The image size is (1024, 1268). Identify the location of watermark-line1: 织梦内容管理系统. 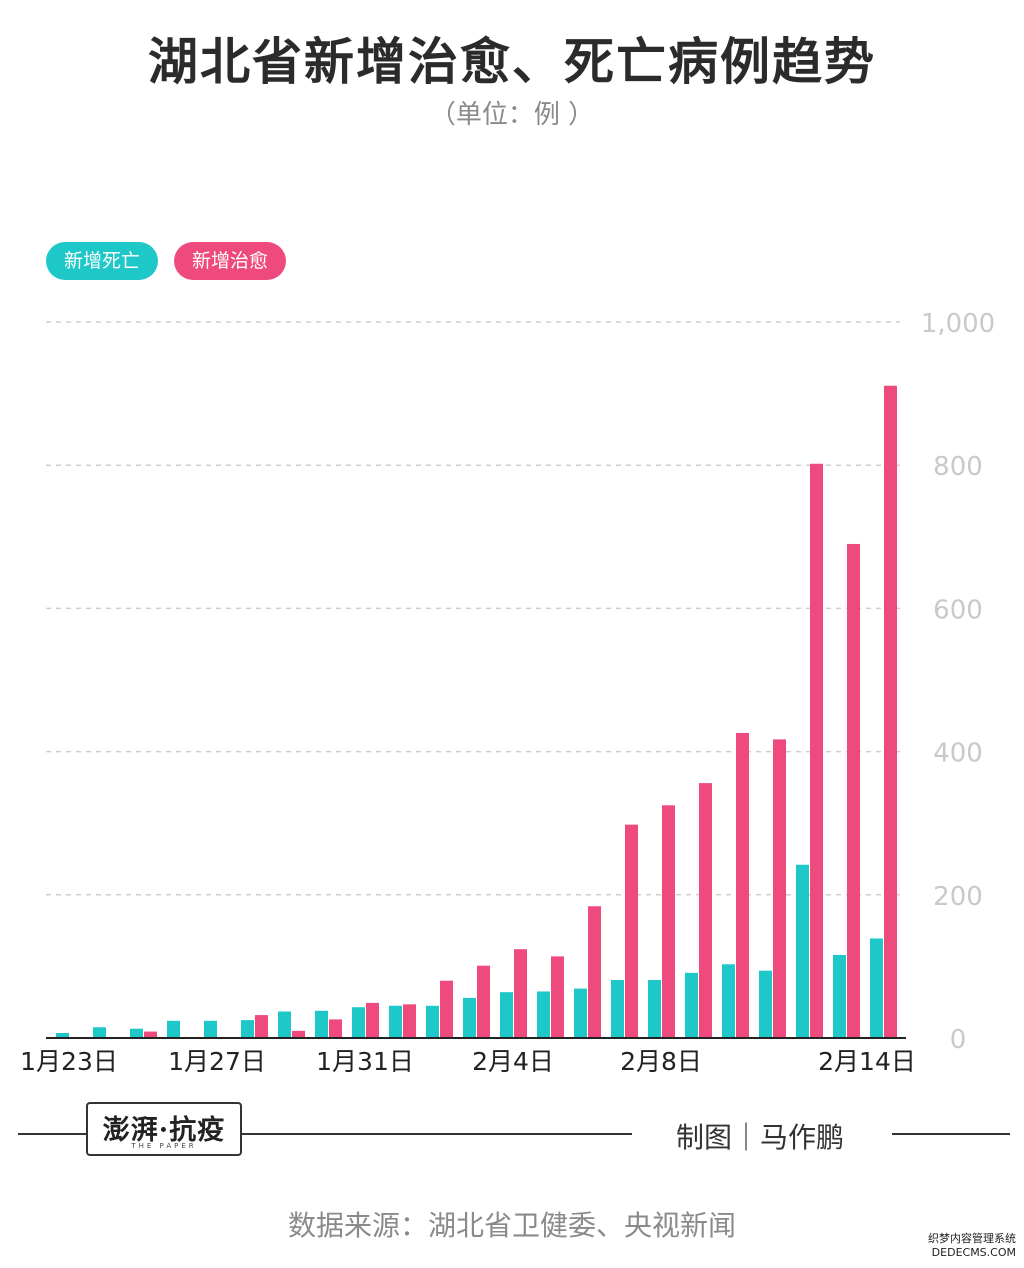
(972, 1238).